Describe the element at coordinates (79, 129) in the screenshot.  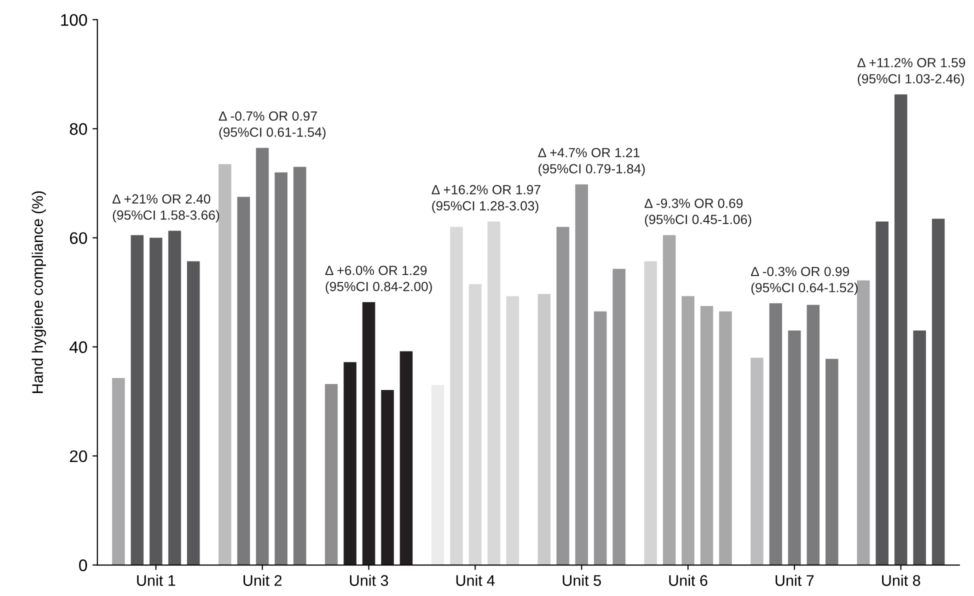
I see `y-tick-label: 80` at that location.